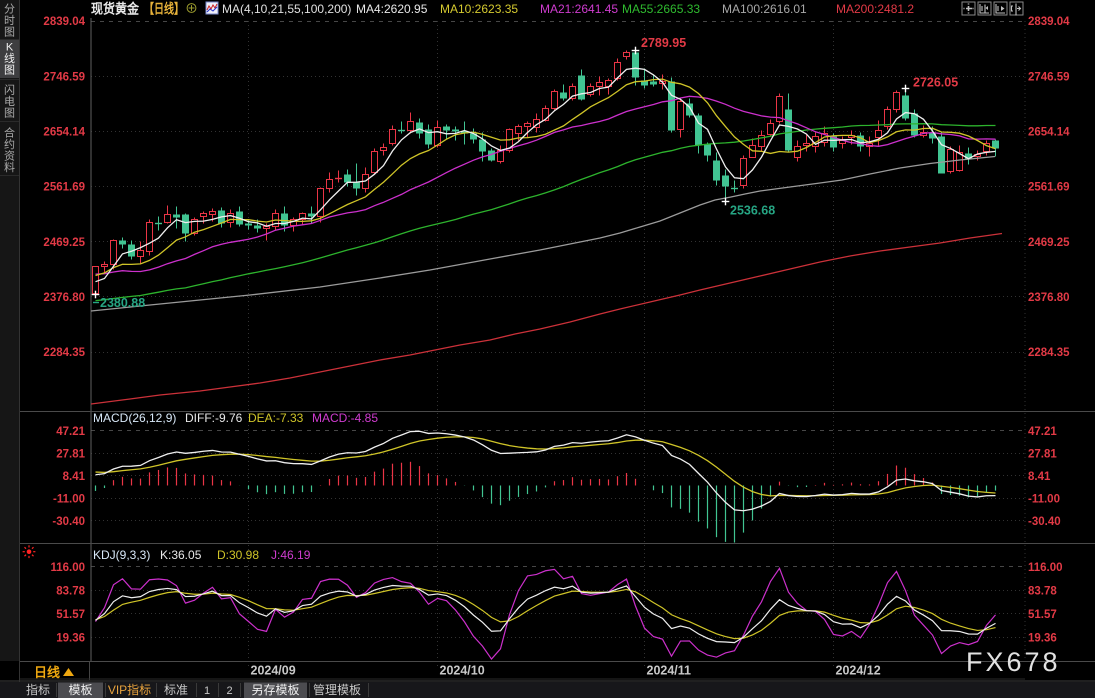  Describe the element at coordinates (38, 689) in the screenshot. I see `svg-text: 指标` at that location.